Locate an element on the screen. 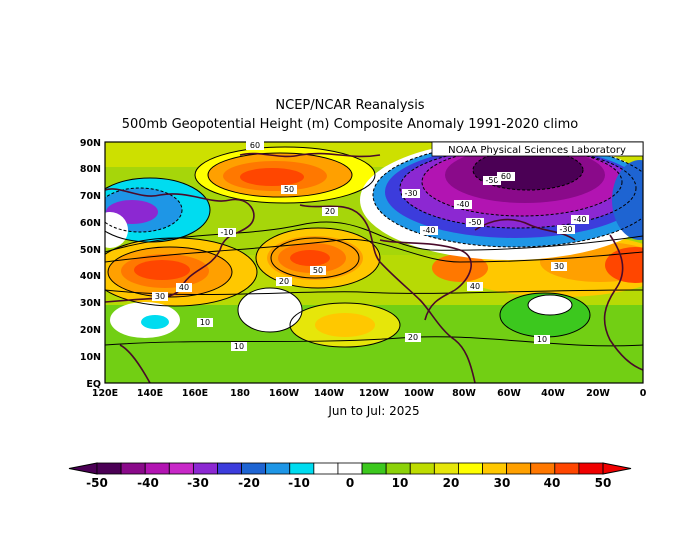  colorbar is located at coordinates (350, 468).